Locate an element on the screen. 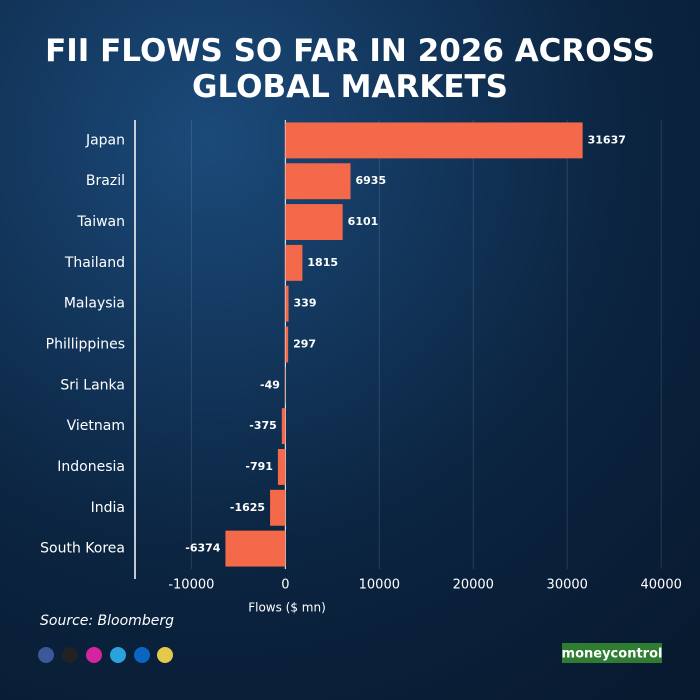  x-tick-label: 40000 is located at coordinates (661, 585).